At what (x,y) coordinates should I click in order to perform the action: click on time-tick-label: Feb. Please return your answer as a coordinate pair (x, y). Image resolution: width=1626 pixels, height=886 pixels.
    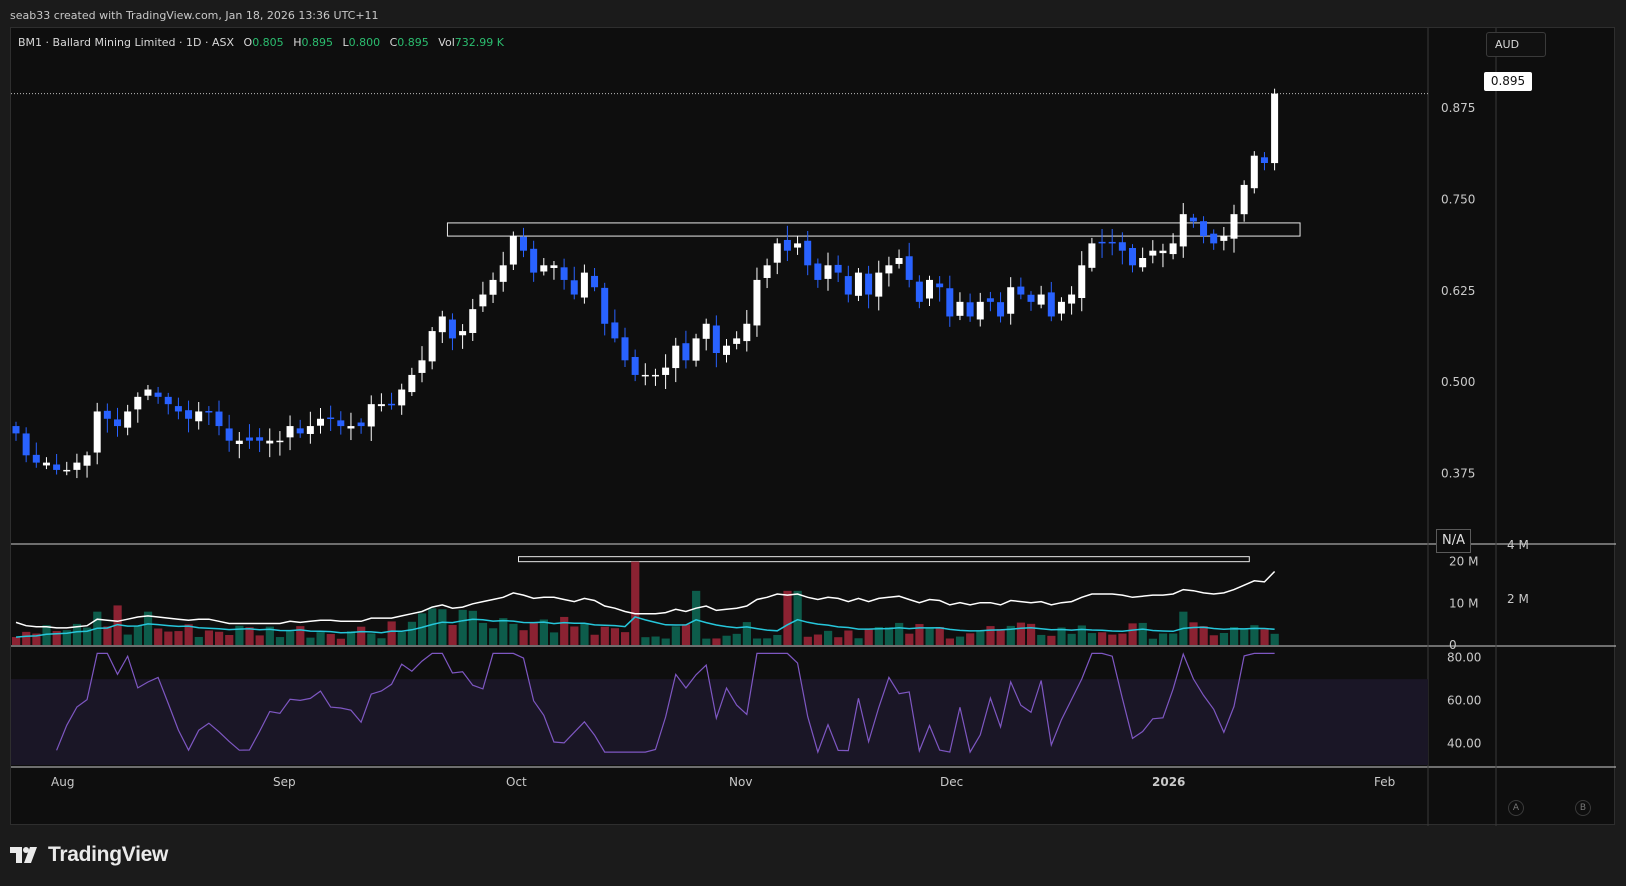
    Looking at the image, I should click on (1384, 782).